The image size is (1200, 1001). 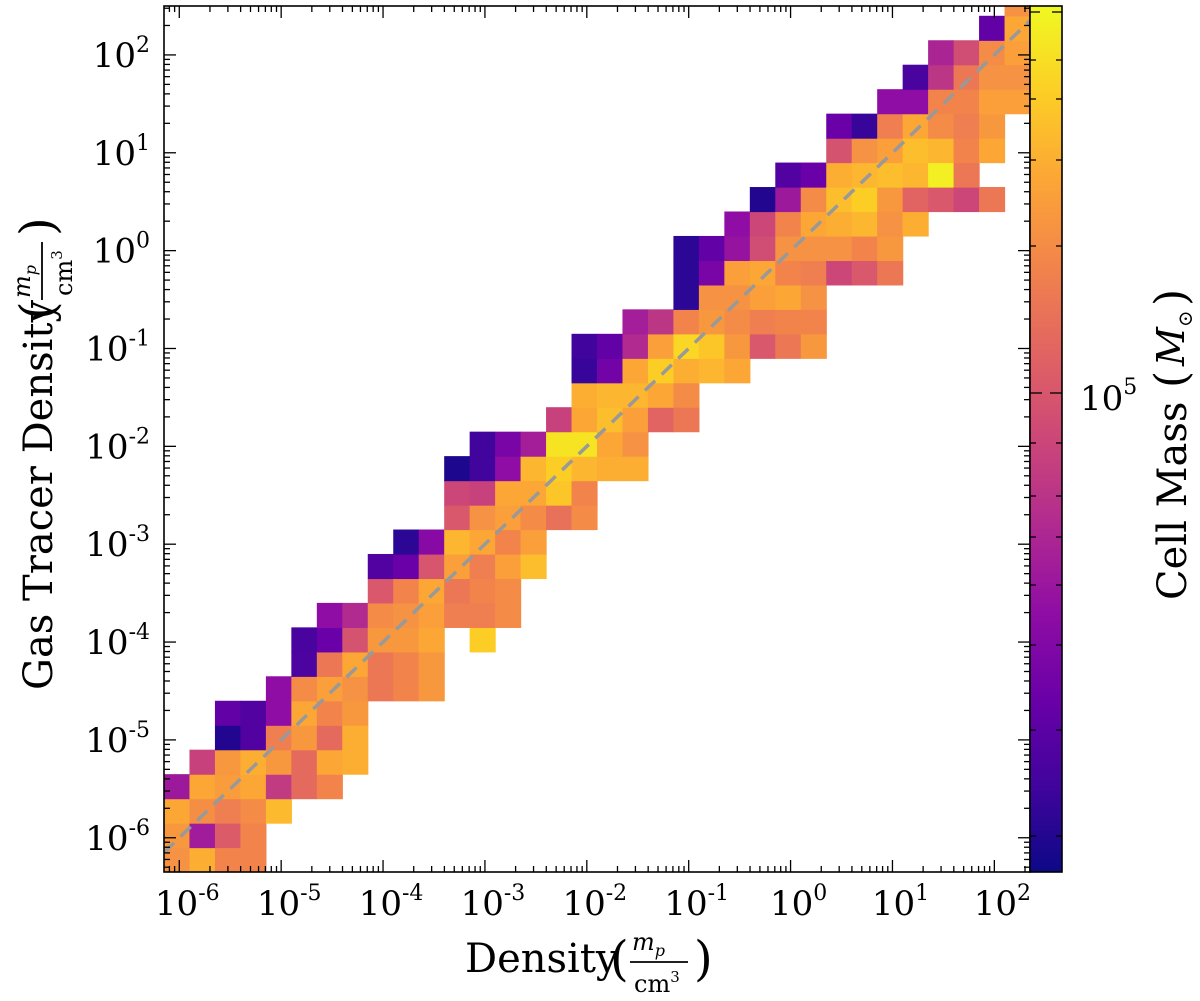 What do you see at coordinates (589, 963) in the screenshot?
I see `x-axis-title: Density ( mp cm3 )` at bounding box center [589, 963].